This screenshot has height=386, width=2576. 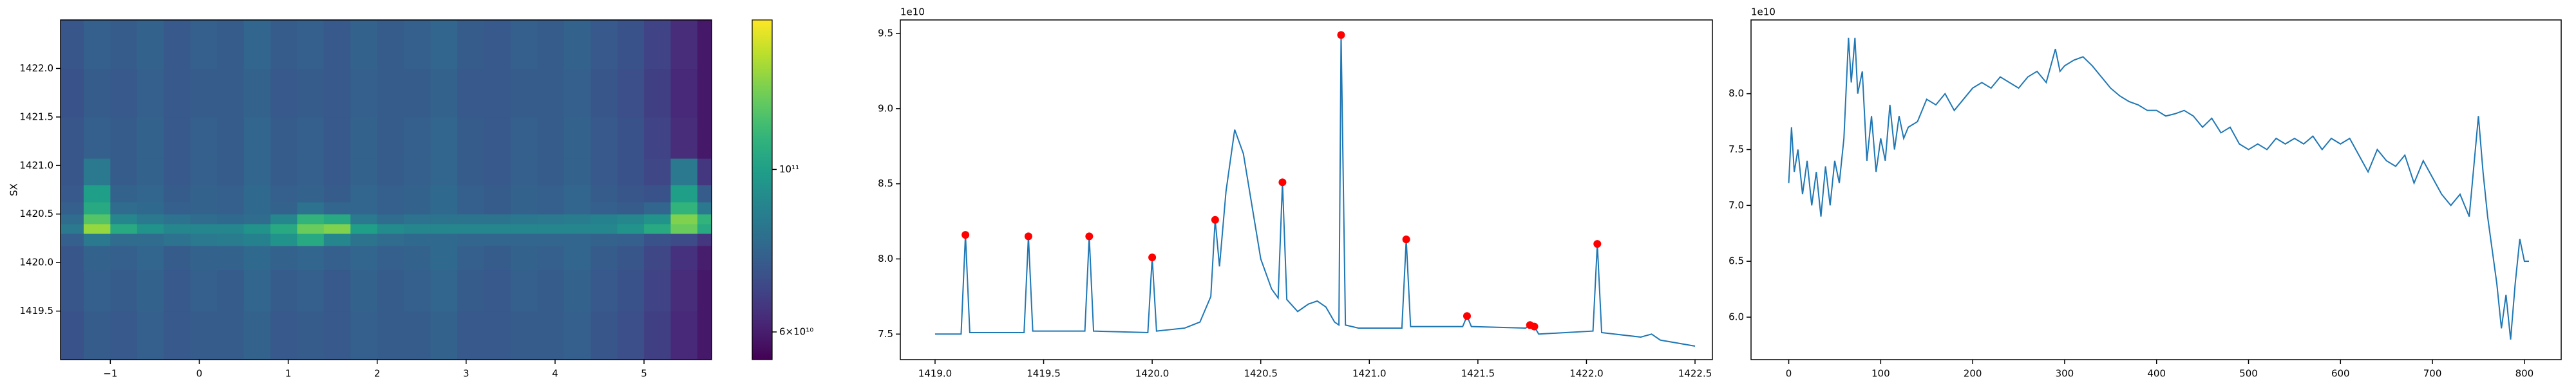 I want to click on x-tick-label: 5, so click(x=644, y=374).